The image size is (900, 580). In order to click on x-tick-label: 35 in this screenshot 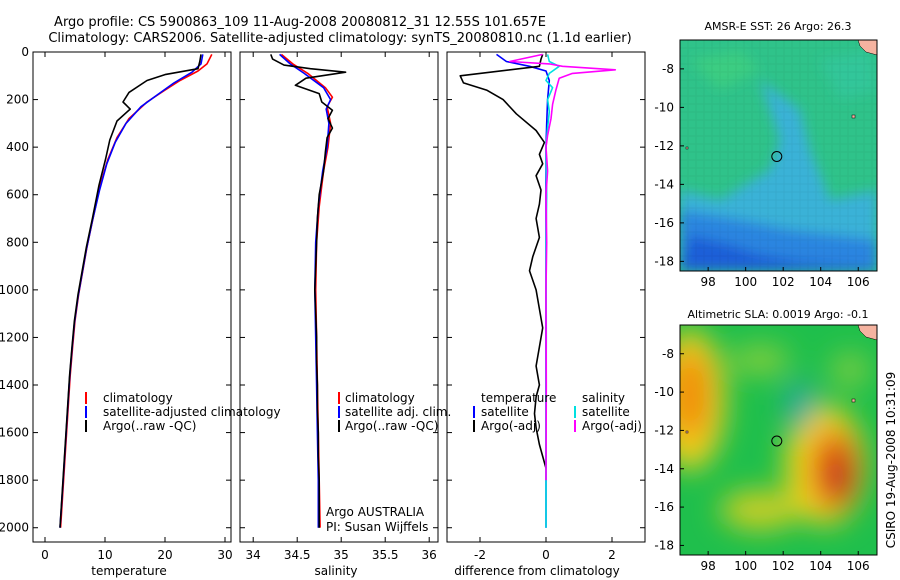, I will do `click(341, 555)`.